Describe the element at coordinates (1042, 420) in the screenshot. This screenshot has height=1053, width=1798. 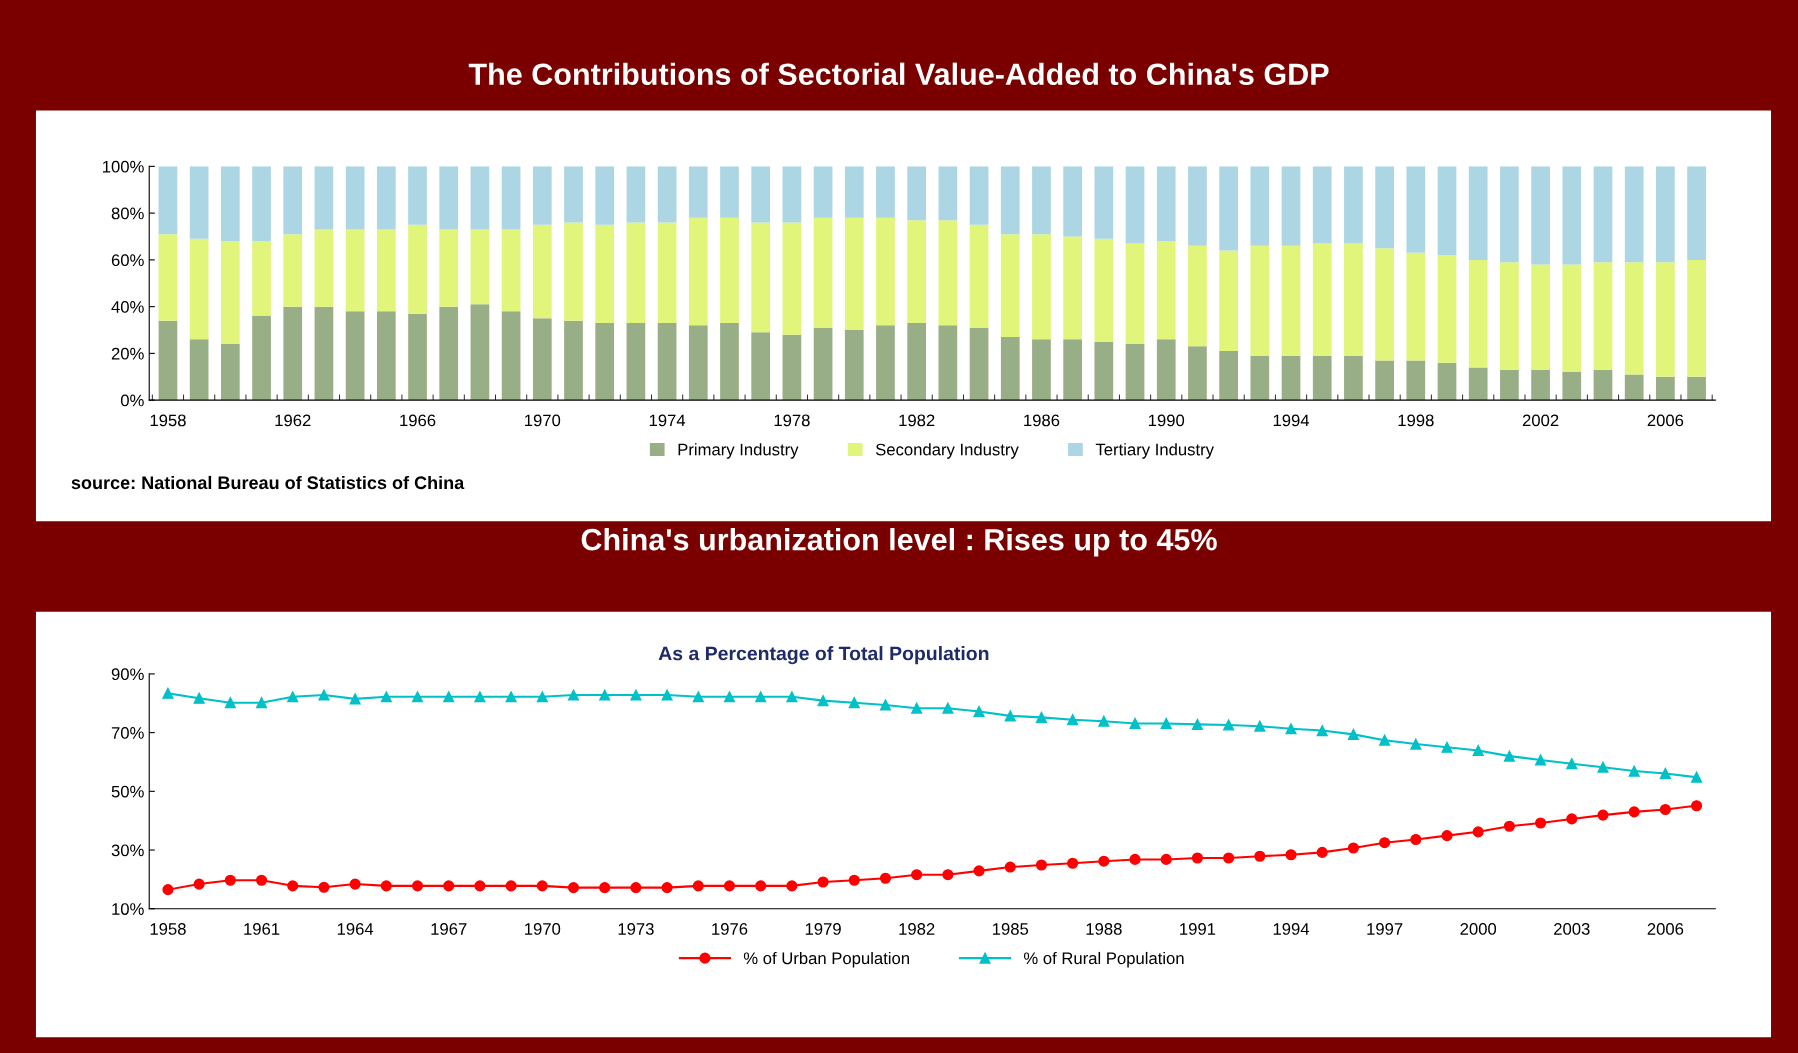
I see `x-tick-label: 1986` at that location.